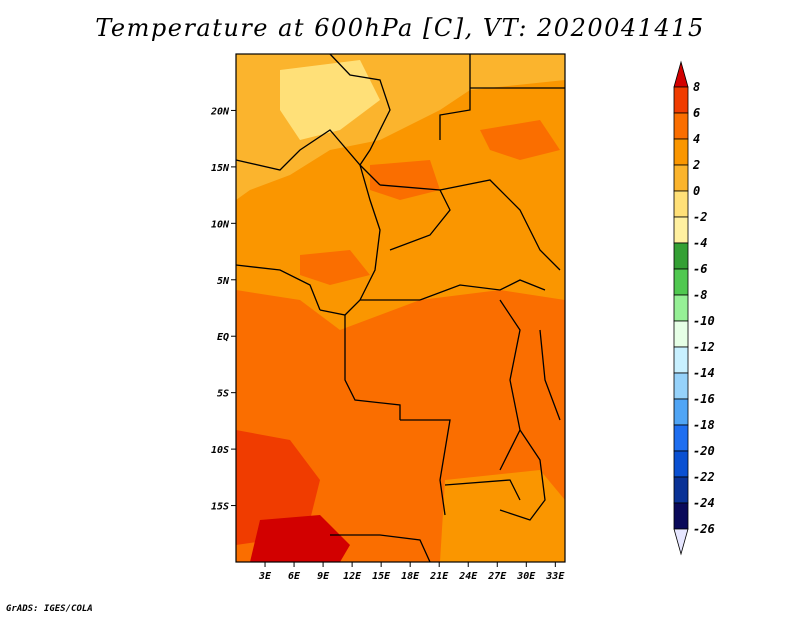 The height and width of the screenshot is (618, 800). Describe the element at coordinates (220, 450) in the screenshot. I see `lat-tick-label: 10S` at that location.